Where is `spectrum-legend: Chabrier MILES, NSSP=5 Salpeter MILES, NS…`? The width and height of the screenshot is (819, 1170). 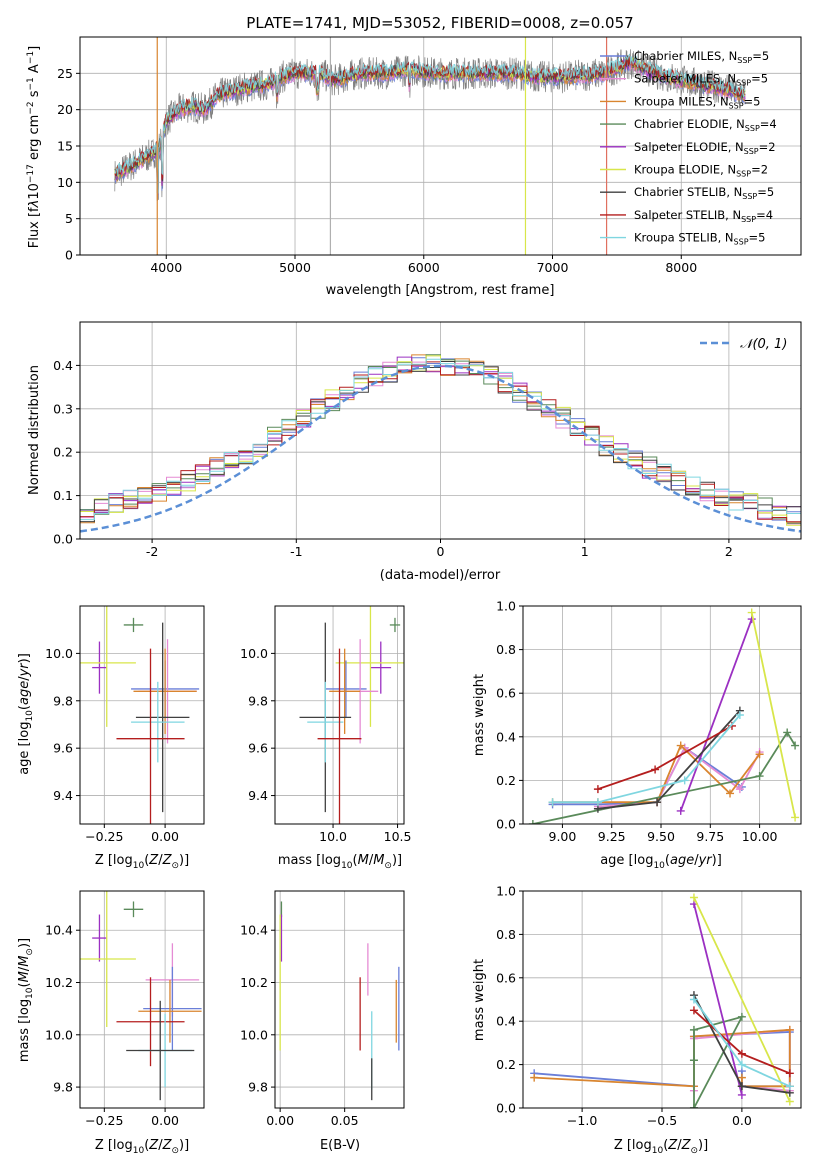
spectrum-legend: Chabrier MILES, NSSP=5 Salpeter MILES, NS… is located at coordinates (688, 148).